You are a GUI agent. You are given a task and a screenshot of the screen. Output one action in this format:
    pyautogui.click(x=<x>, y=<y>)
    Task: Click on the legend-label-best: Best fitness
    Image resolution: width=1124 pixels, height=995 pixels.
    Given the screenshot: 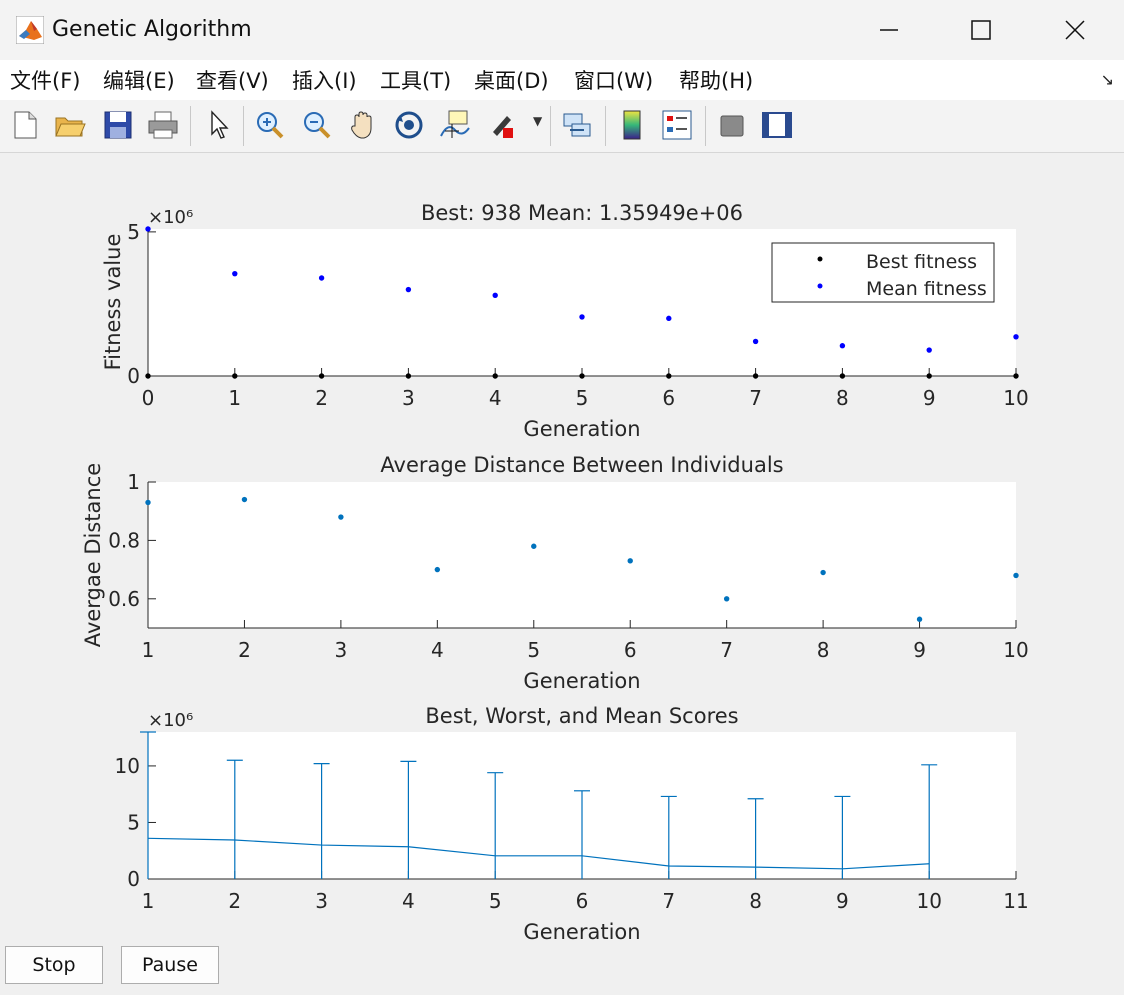 What is the action you would take?
    pyautogui.click(x=921, y=262)
    